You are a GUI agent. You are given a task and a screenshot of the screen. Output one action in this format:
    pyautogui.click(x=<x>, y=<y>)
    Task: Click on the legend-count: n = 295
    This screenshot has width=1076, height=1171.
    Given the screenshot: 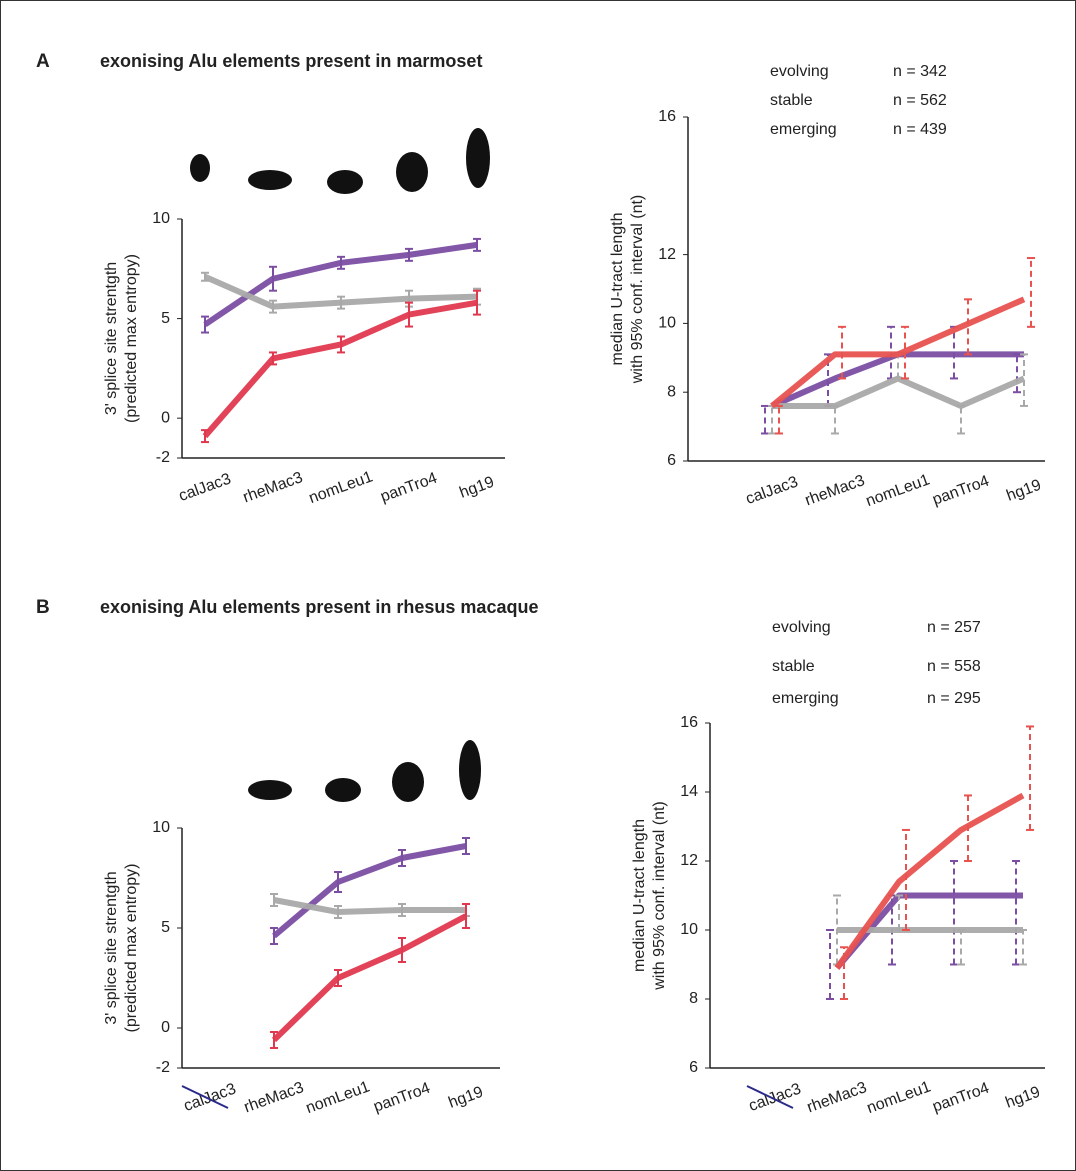 What is the action you would take?
    pyautogui.click(x=954, y=698)
    